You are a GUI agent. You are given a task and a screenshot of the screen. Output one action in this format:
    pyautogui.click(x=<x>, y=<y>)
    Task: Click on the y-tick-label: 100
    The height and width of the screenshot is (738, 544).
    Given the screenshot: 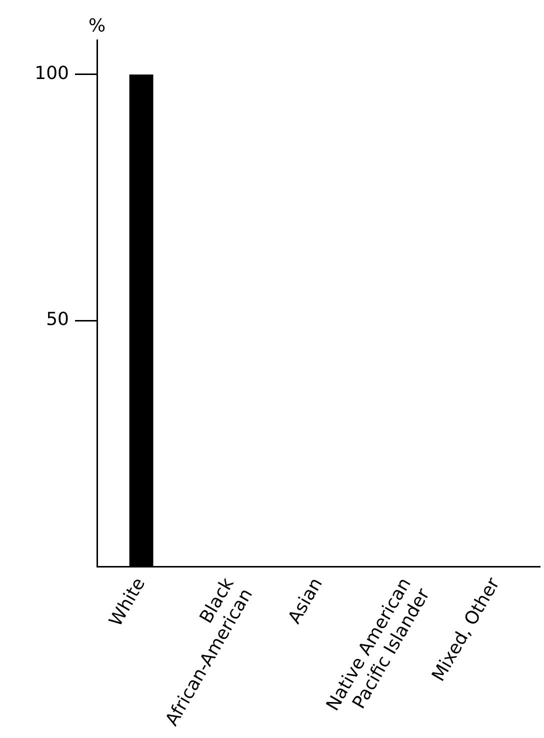 What is the action you would take?
    pyautogui.click(x=51, y=73)
    